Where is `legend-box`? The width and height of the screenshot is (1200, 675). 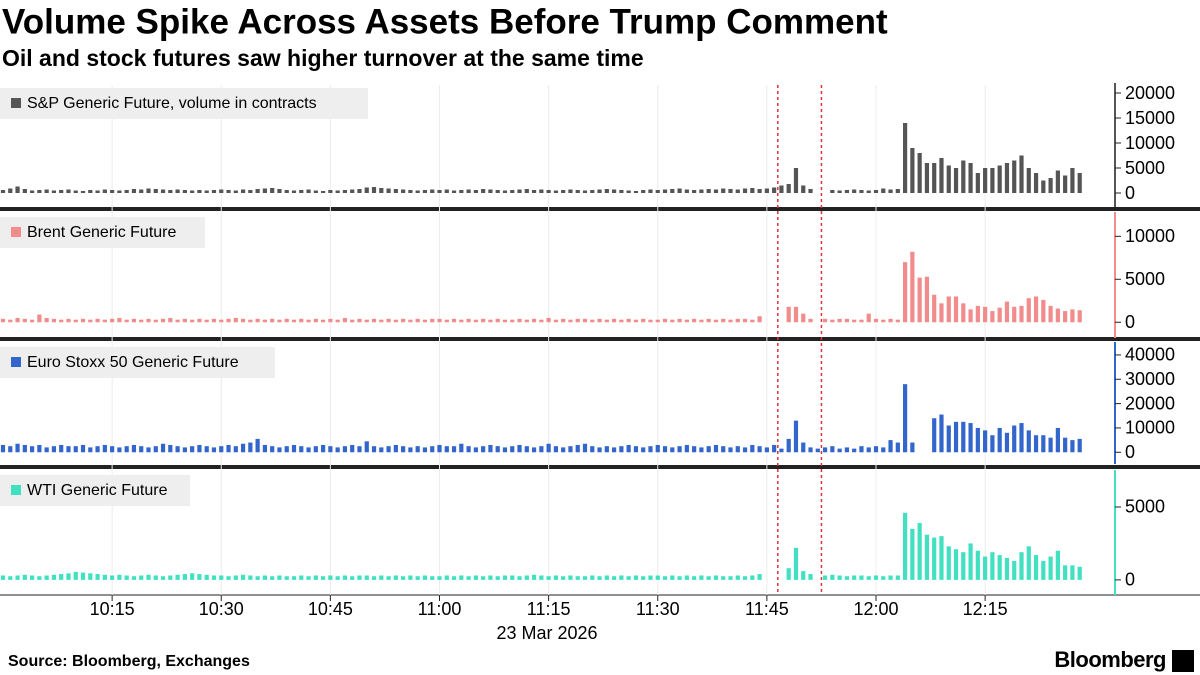
legend-box is located at coordinates (184, 103).